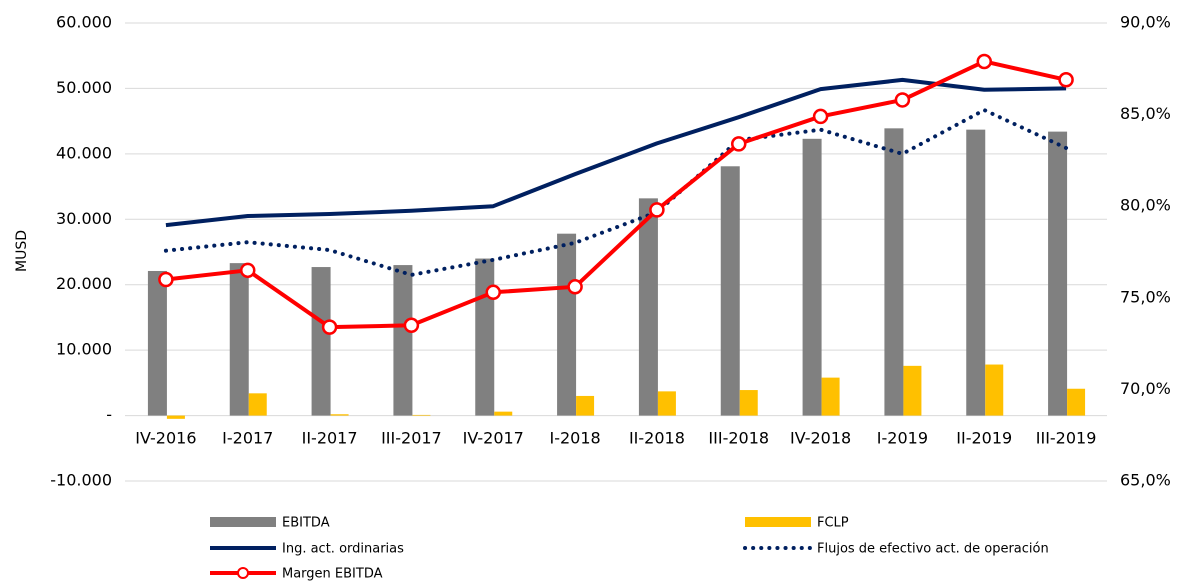  Describe the element at coordinates (902, 438) in the screenshot. I see `x-tick-label: I-2019` at that location.